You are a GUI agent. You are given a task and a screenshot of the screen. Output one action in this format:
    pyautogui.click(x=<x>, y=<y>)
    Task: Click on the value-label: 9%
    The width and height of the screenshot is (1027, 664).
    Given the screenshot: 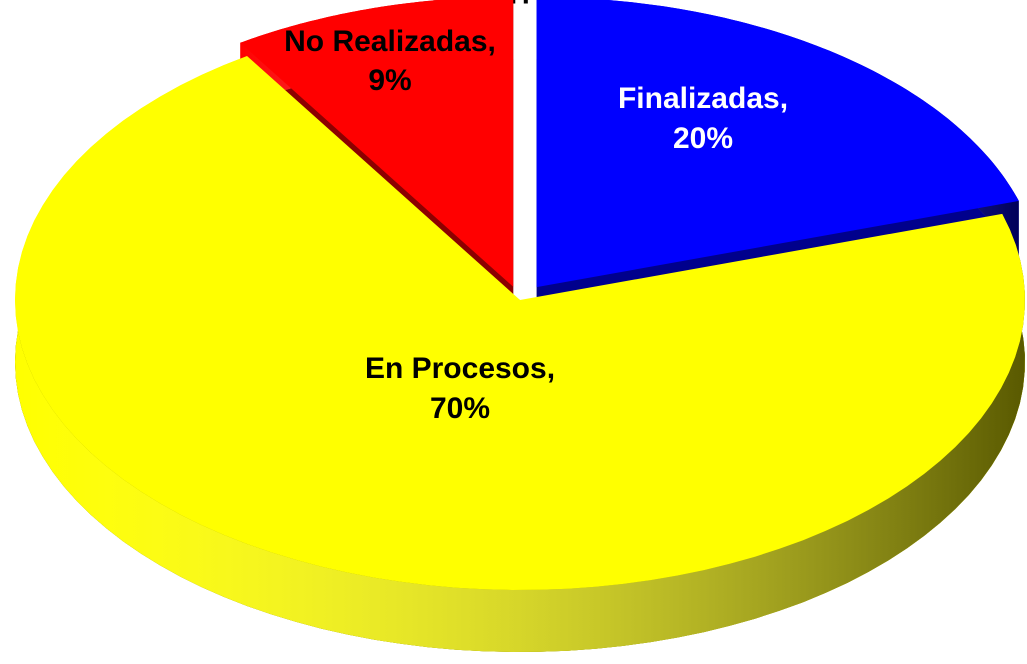 What is the action you would take?
    pyautogui.click(x=389, y=80)
    